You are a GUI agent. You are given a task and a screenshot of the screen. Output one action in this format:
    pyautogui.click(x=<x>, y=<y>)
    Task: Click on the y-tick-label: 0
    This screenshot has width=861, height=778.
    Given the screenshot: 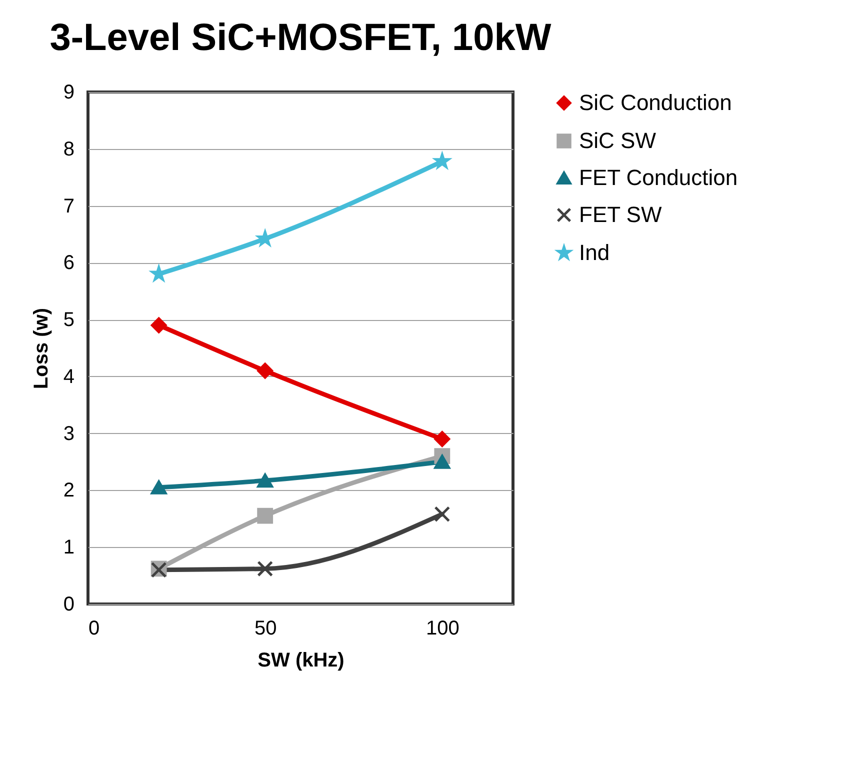 What is the action you would take?
    pyautogui.click(x=68, y=605)
    